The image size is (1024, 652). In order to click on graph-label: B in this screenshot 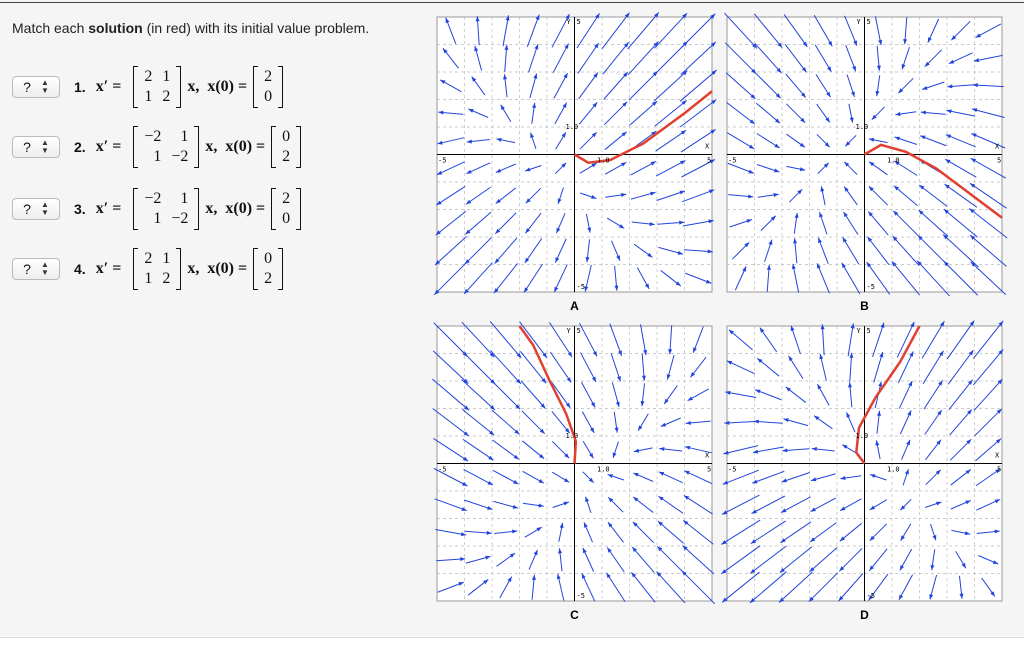, I will do `click(864, 306)`.